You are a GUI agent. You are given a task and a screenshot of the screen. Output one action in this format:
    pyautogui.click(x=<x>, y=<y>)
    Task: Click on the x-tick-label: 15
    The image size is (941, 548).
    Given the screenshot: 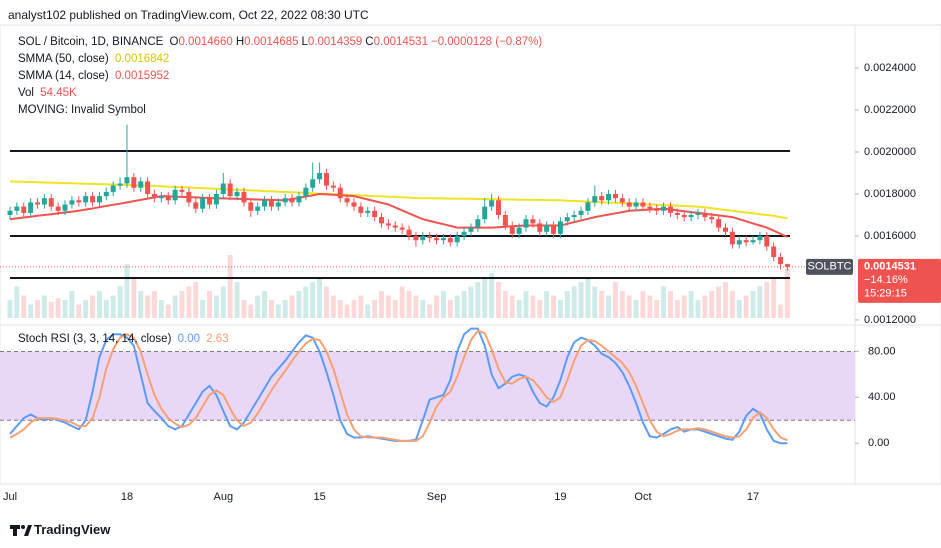 What is the action you would take?
    pyautogui.click(x=319, y=497)
    